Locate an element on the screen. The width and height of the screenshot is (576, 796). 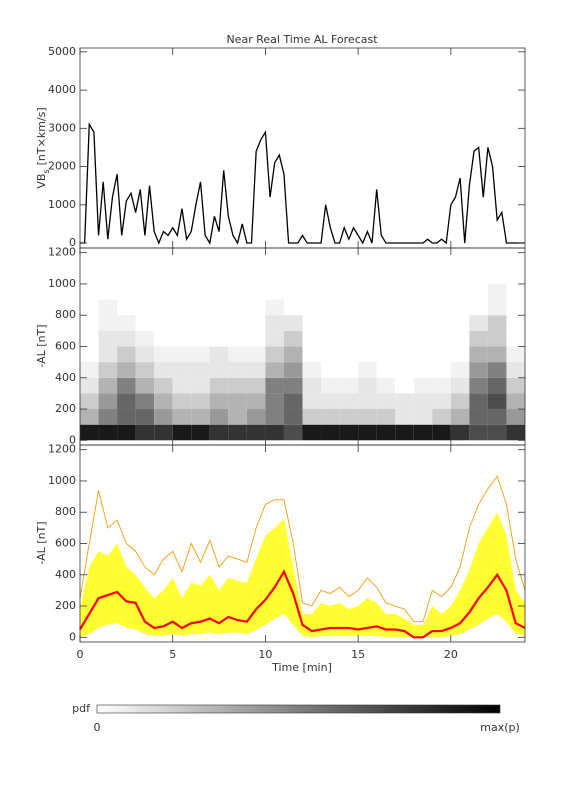
y-tick-label: 1200 is located at coordinates (62, 252).